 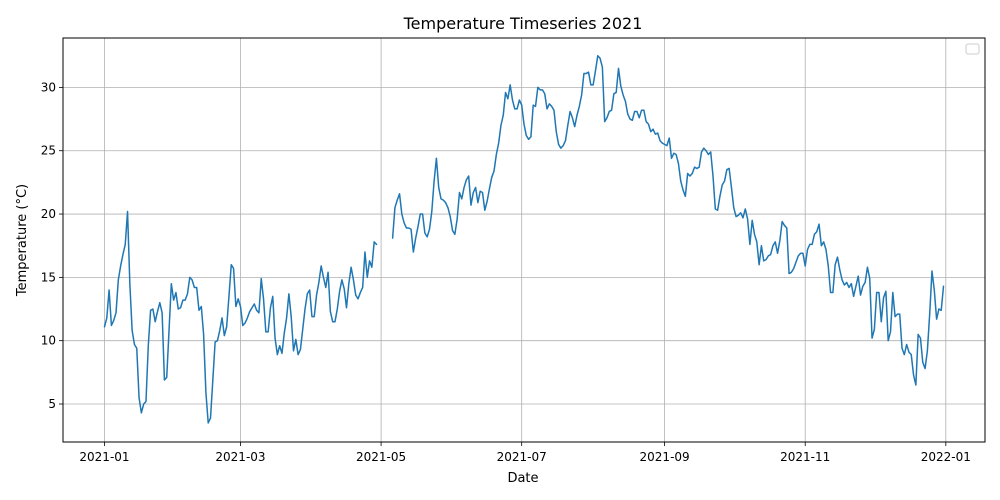 What do you see at coordinates (240, 457) in the screenshot?
I see `x-tick-label: 2021-03` at bounding box center [240, 457].